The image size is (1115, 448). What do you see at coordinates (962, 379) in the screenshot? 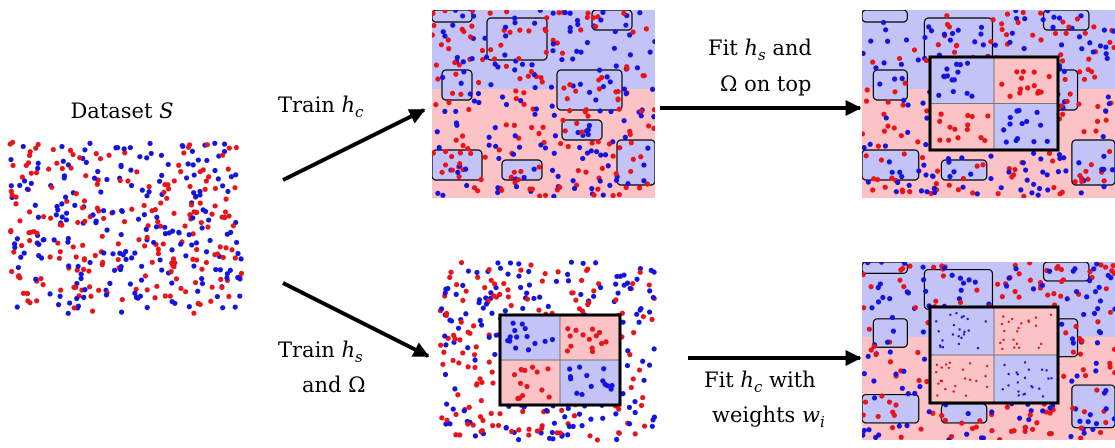
I see `quadrant` at bounding box center [962, 379].